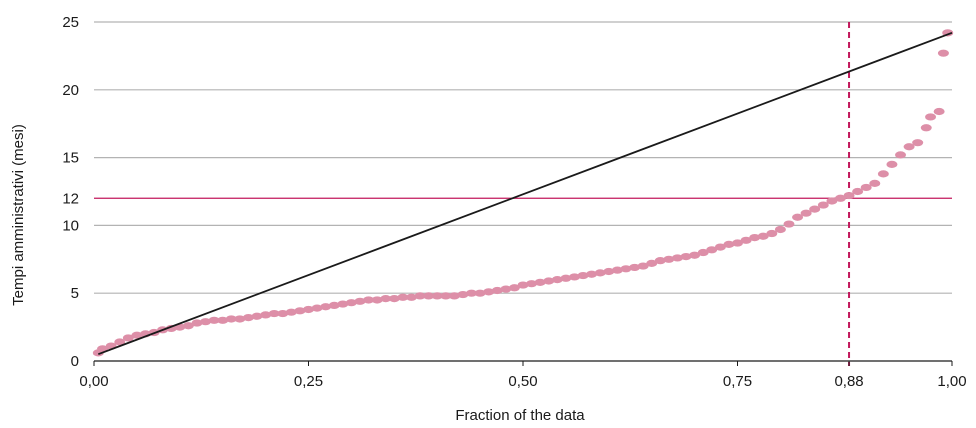  I want to click on y-tick-label: 15, so click(70, 158).